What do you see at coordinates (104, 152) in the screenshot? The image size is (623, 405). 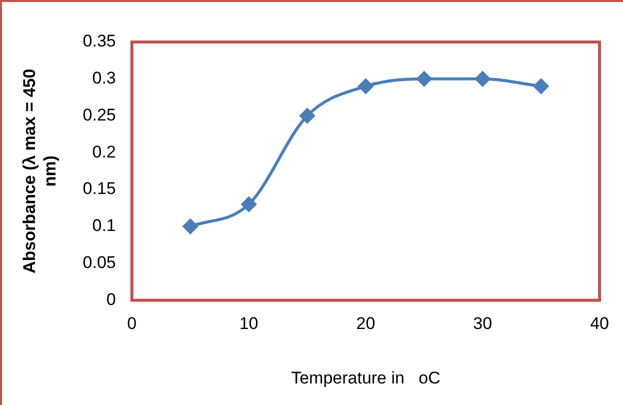 I see `y-tick-label: 0.2` at bounding box center [104, 152].